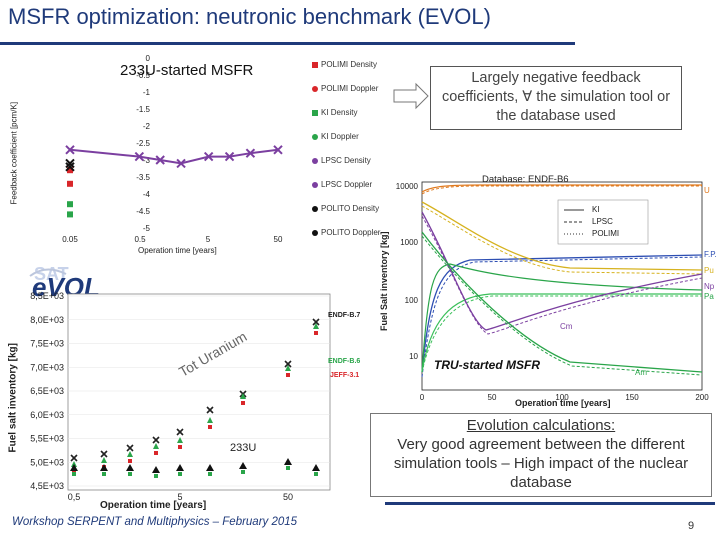  What do you see at coordinates (51, 274) in the screenshot?
I see `svg-text: SAT` at bounding box center [51, 274].